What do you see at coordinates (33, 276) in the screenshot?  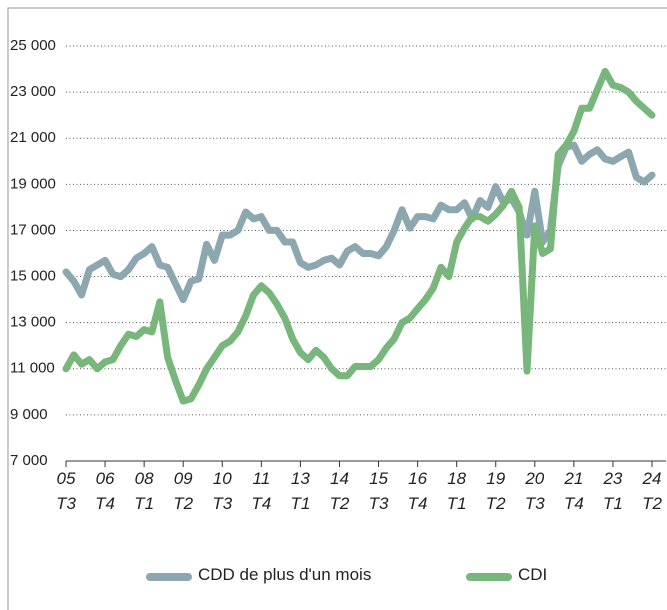 I see `y-tick-label: 15 000` at bounding box center [33, 276].